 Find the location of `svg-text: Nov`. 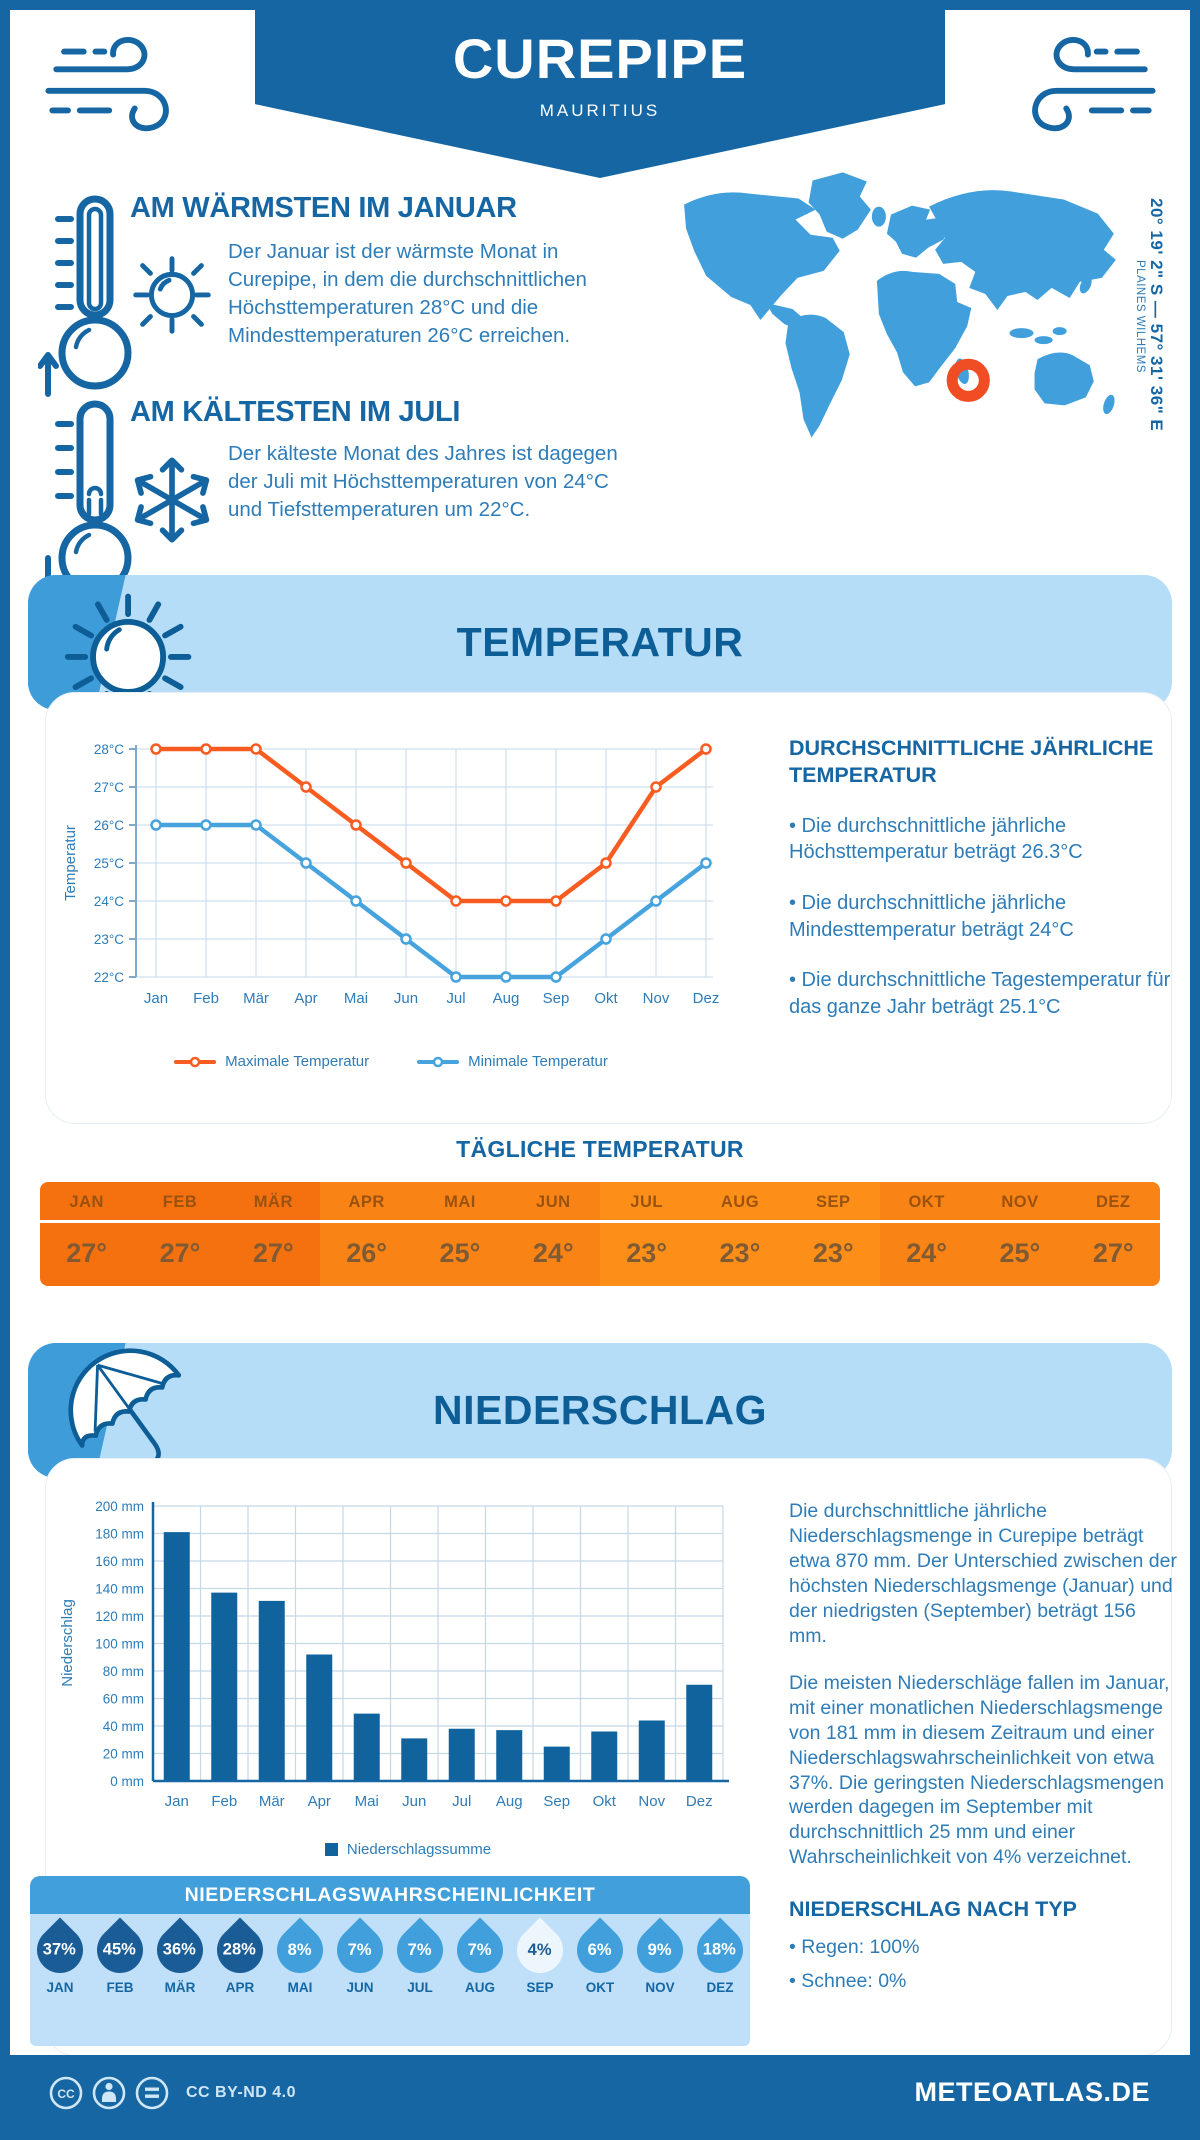

svg-text: Nov is located at coordinates (656, 998).